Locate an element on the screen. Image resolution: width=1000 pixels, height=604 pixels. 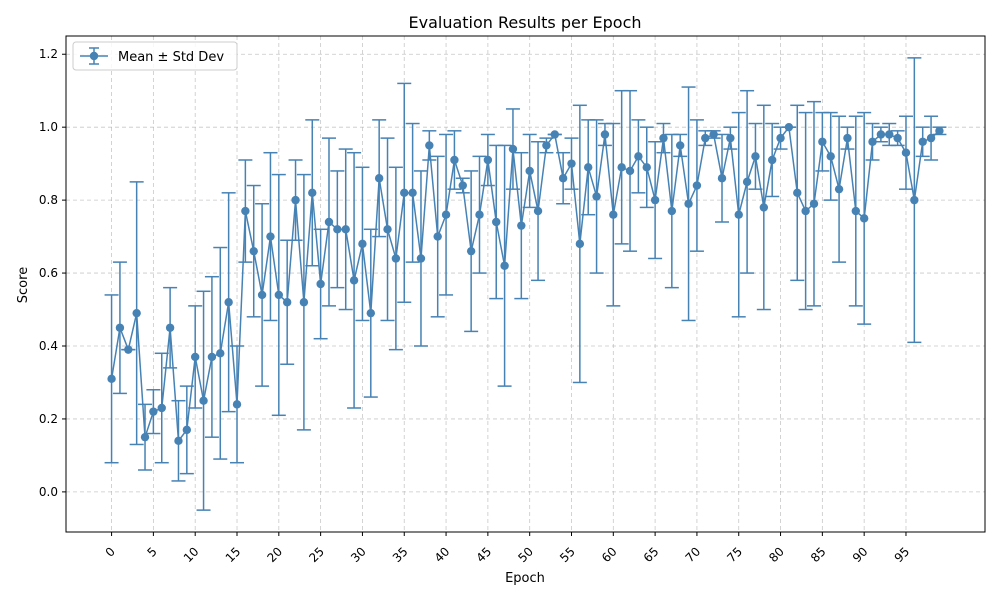
chart-title: Evaluation Results per Epoch is located at coordinates (524, 22).